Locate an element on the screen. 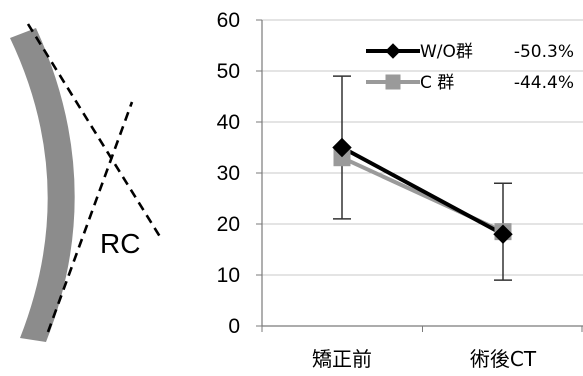  y-tick-label-30: 30 is located at coordinates (228, 173).